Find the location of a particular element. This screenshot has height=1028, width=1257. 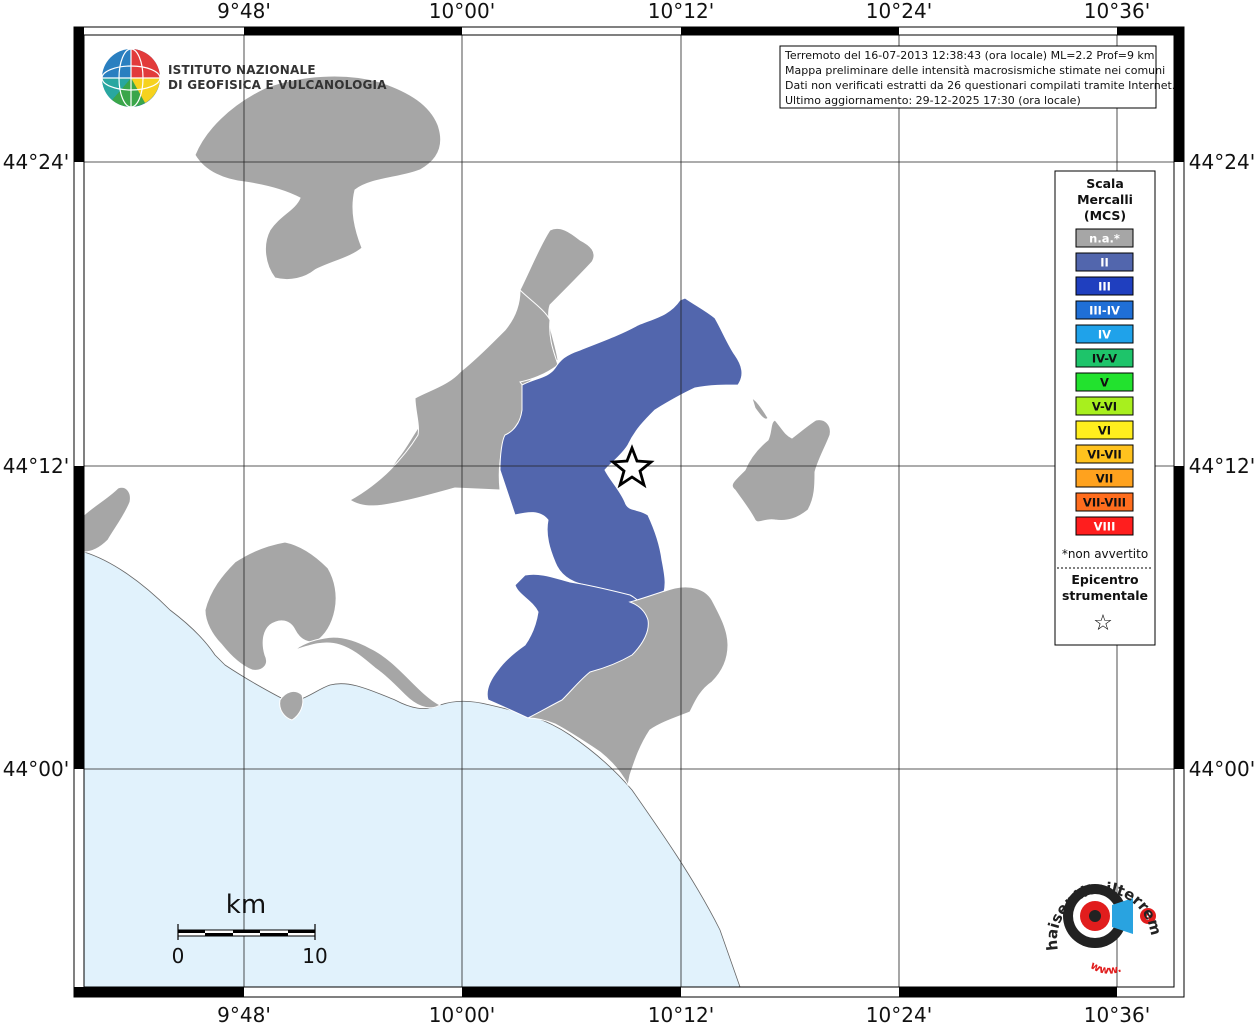

legend-chip-label: VI-VII is located at coordinates (1104, 455).